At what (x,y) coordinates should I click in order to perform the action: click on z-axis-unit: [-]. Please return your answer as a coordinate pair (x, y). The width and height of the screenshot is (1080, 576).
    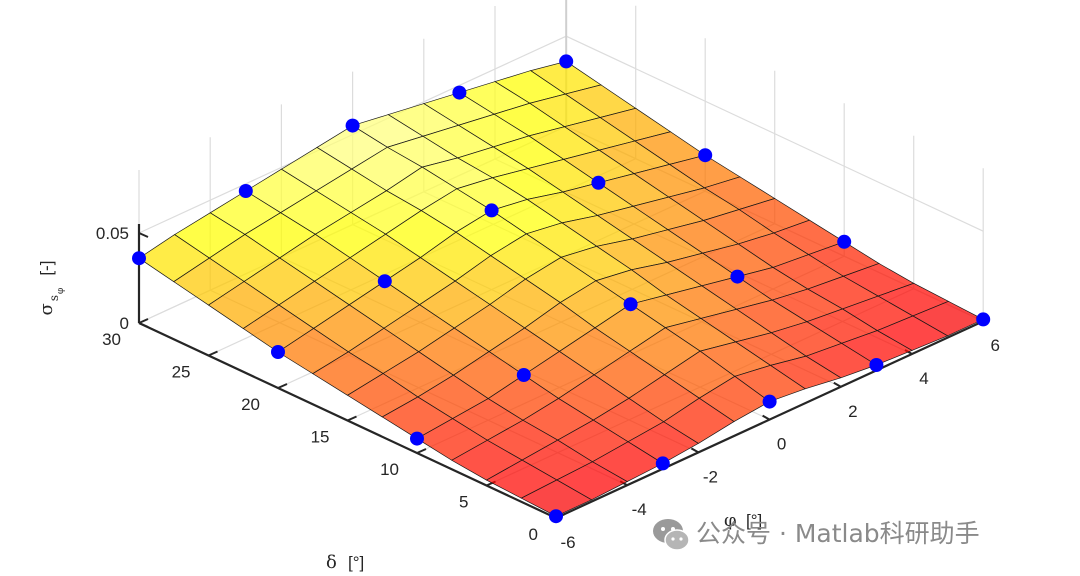
    Looking at the image, I should click on (46, 268).